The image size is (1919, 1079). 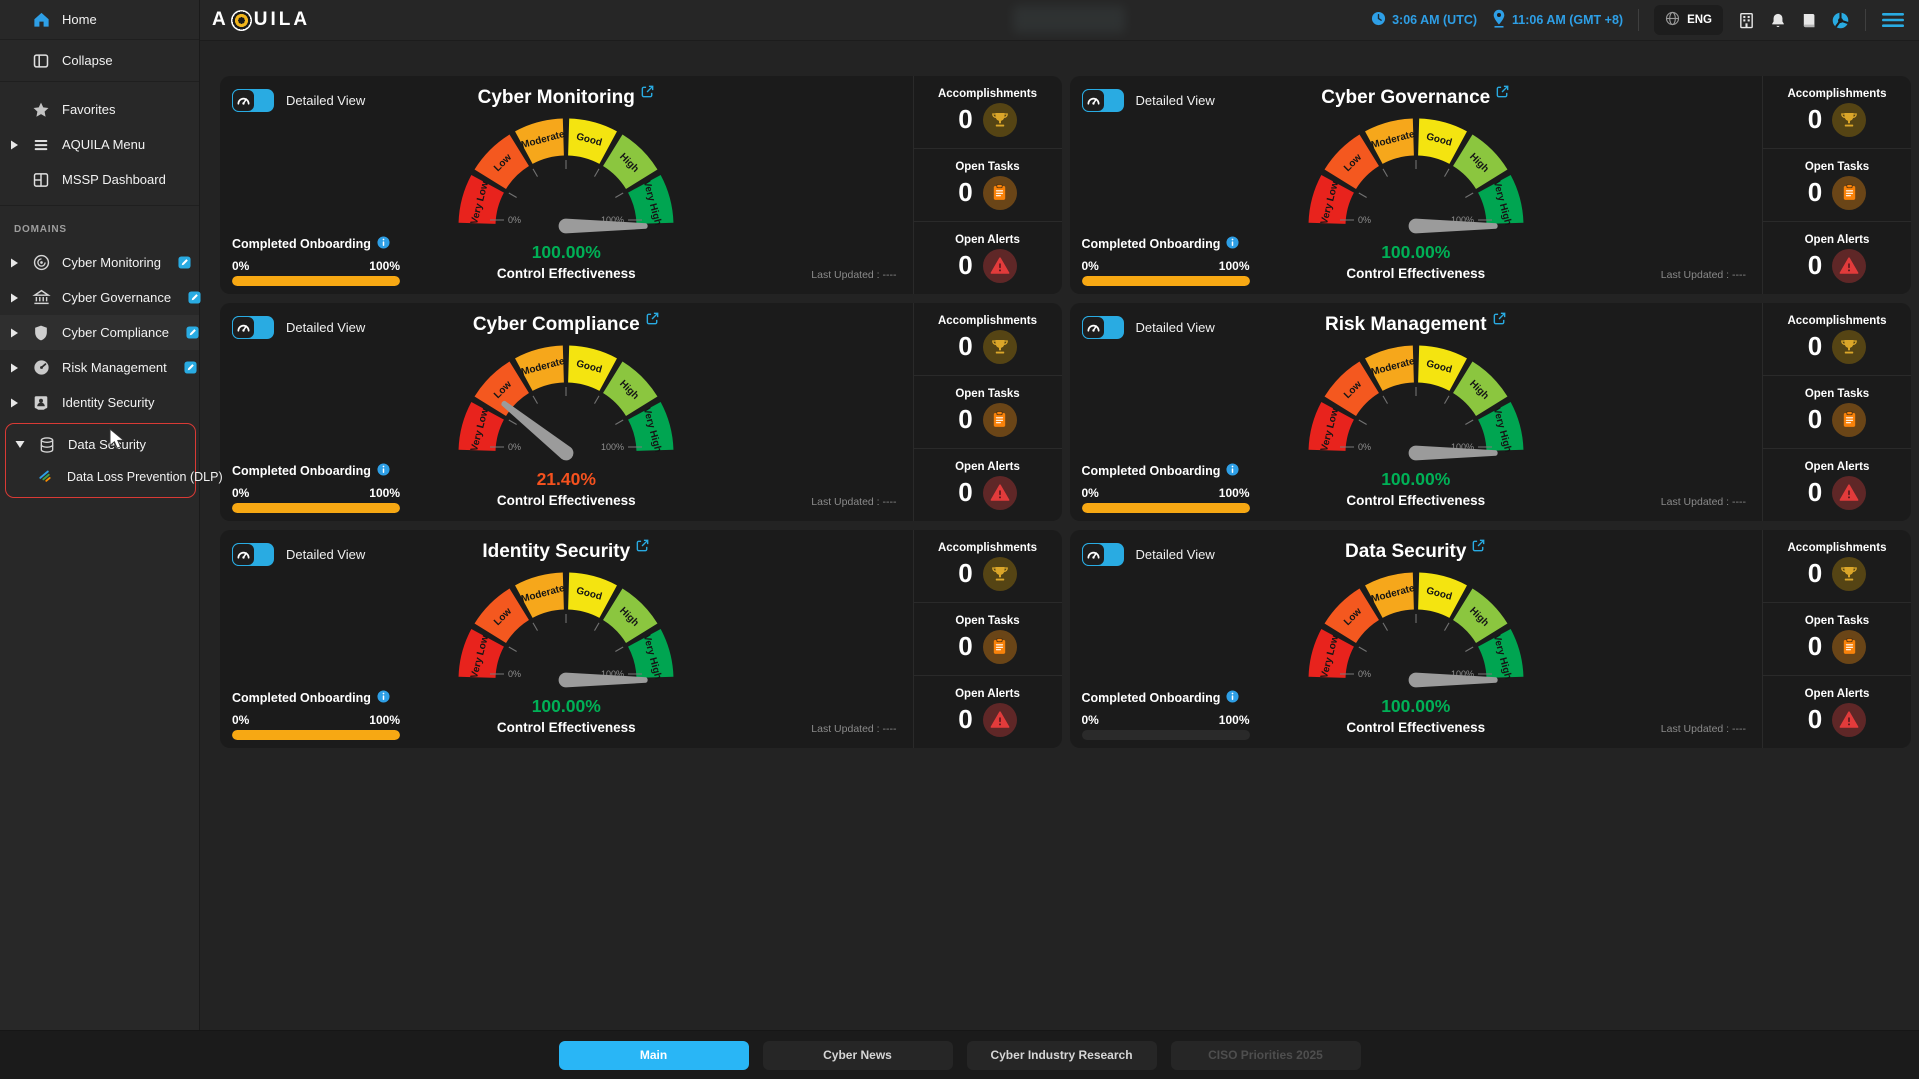 What do you see at coordinates (1746, 20) in the screenshot?
I see `building-icon` at bounding box center [1746, 20].